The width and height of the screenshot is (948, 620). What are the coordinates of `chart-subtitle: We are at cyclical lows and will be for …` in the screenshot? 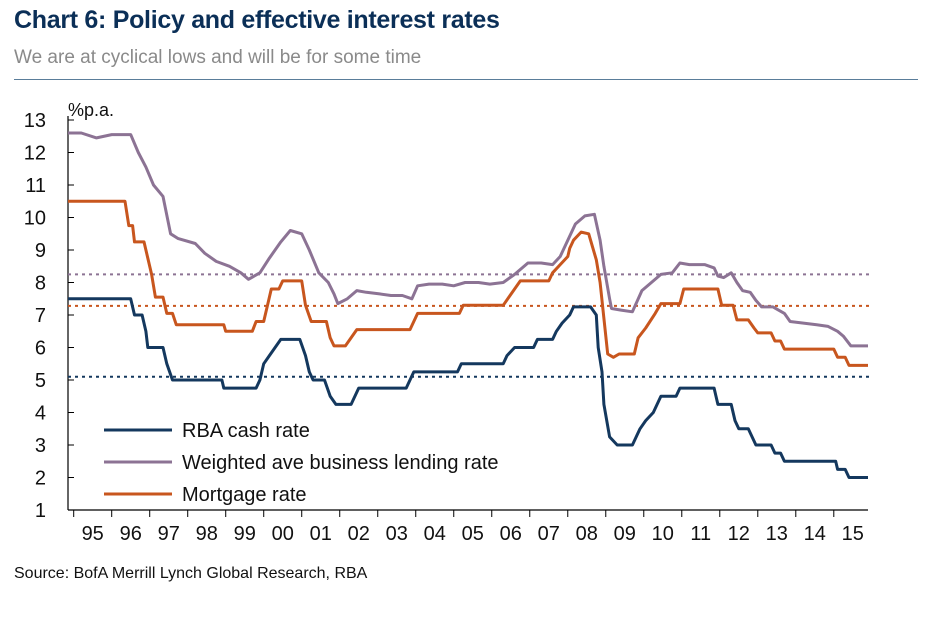 It's located at (218, 57).